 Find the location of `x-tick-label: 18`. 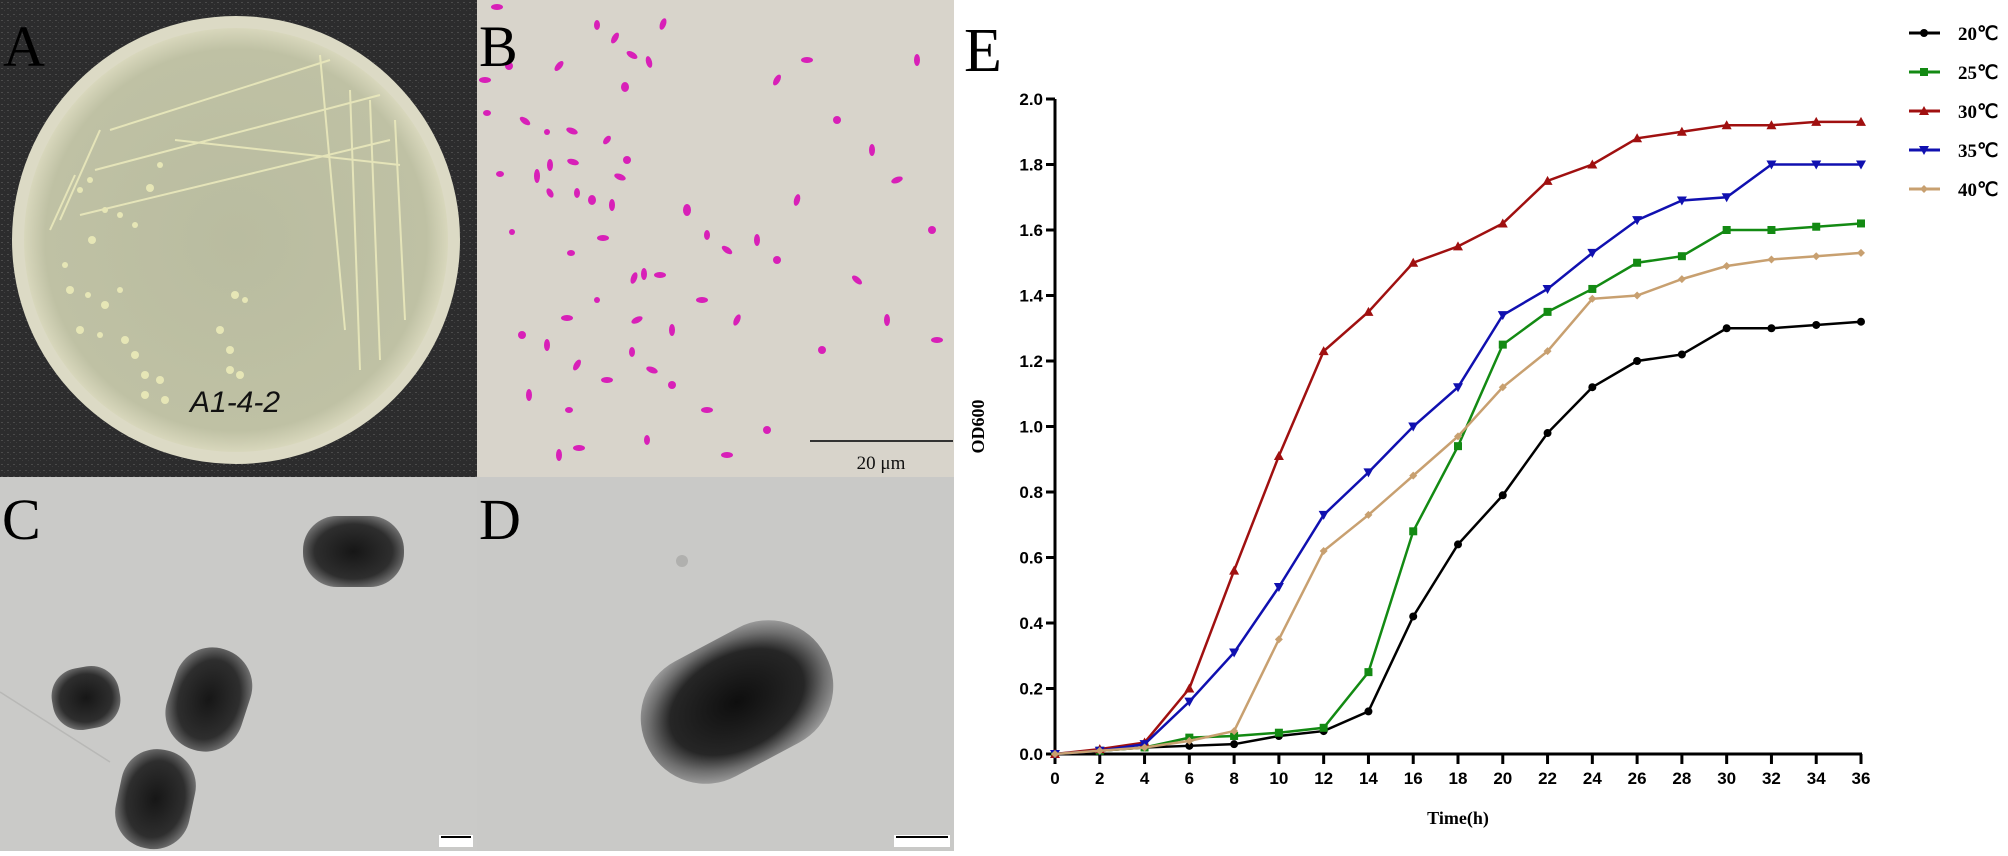

x-tick-label: 18 is located at coordinates (1458, 778).